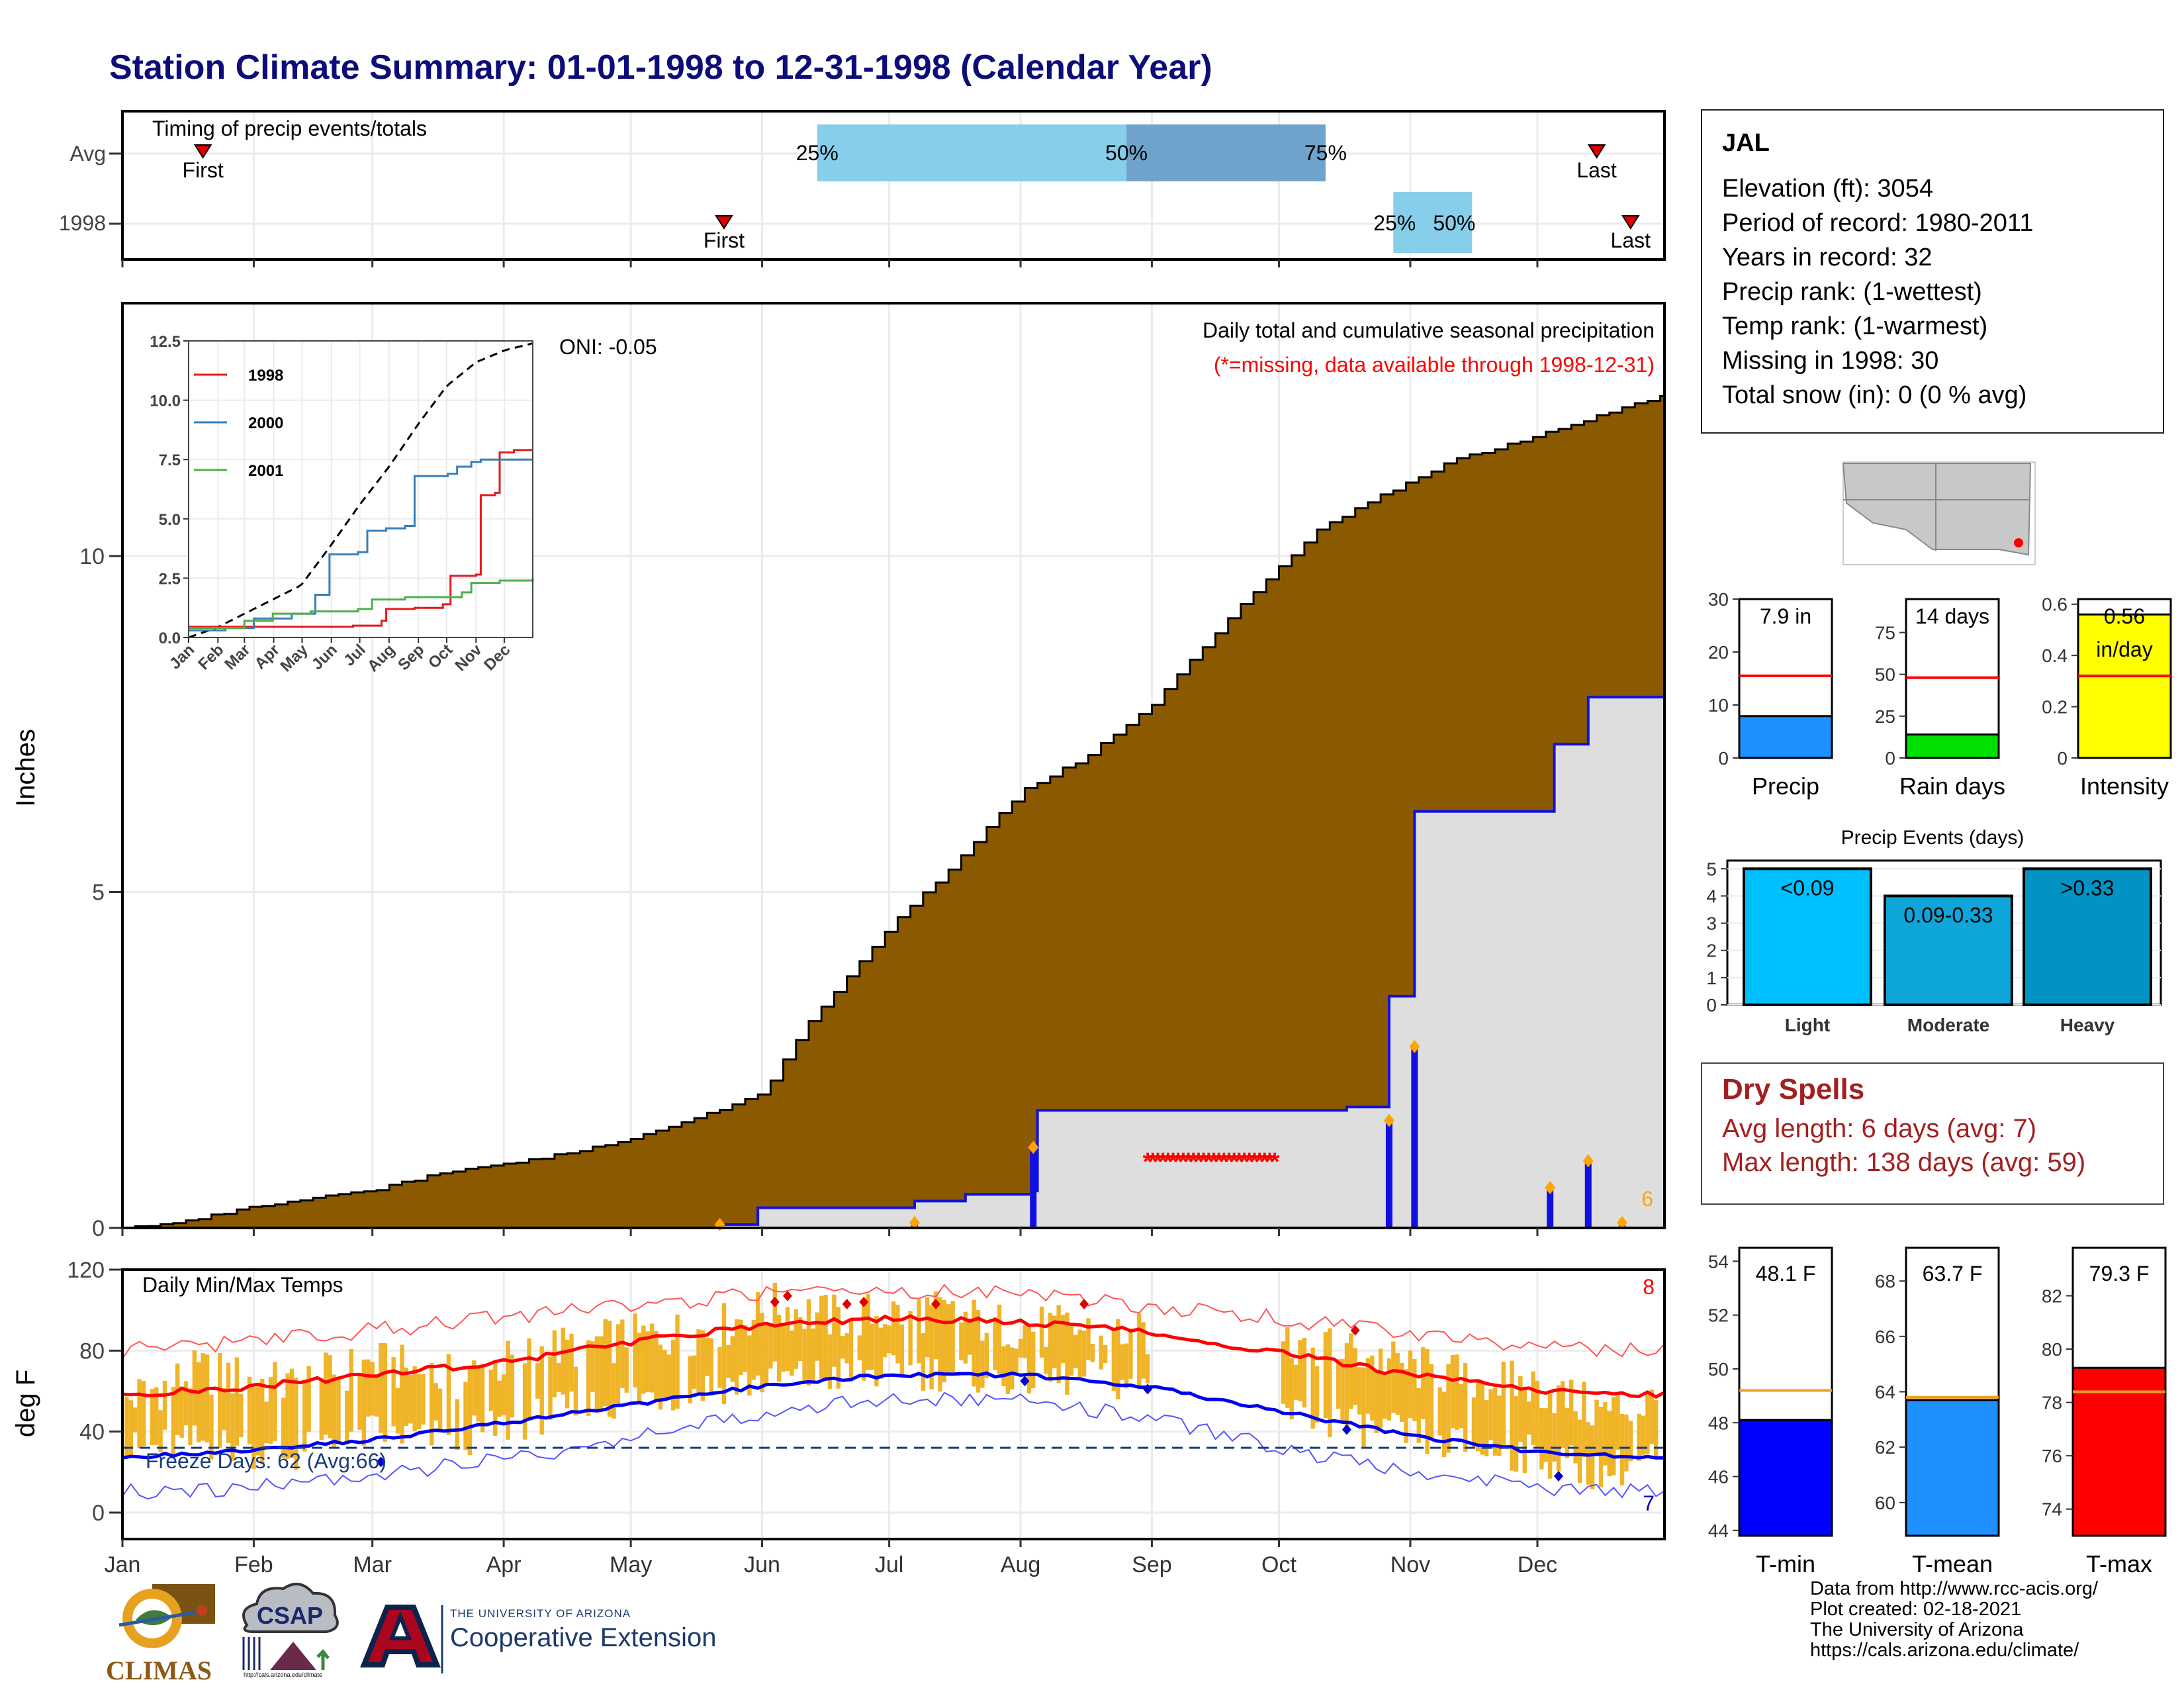  What do you see at coordinates (2052, 1403) in the screenshot?
I see `temp-ytick-label: 78` at bounding box center [2052, 1403].